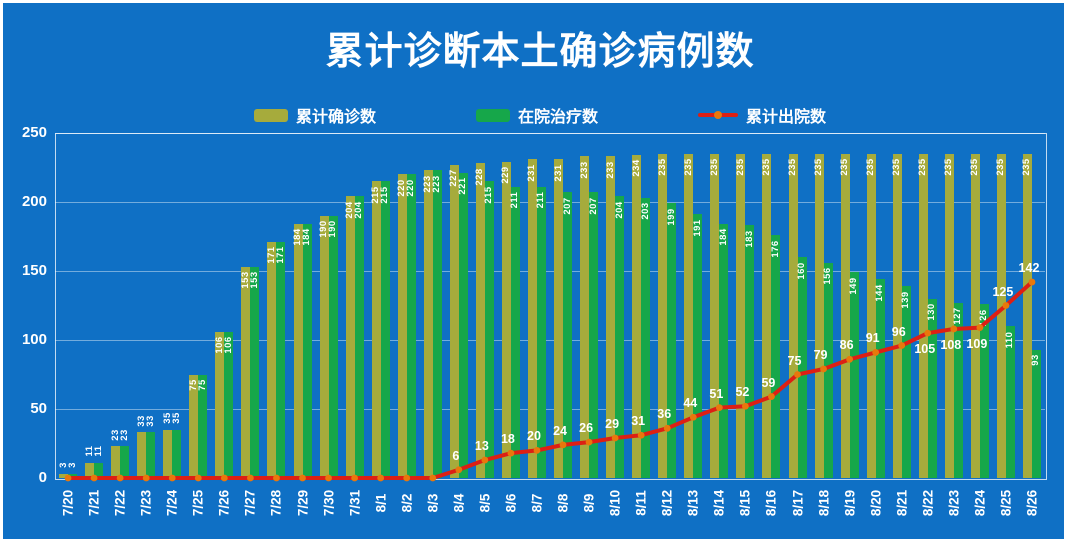 This screenshot has width=1080, height=544. Describe the element at coordinates (951, 344) in the screenshot. I see `discharged-value-label: 108` at that location.